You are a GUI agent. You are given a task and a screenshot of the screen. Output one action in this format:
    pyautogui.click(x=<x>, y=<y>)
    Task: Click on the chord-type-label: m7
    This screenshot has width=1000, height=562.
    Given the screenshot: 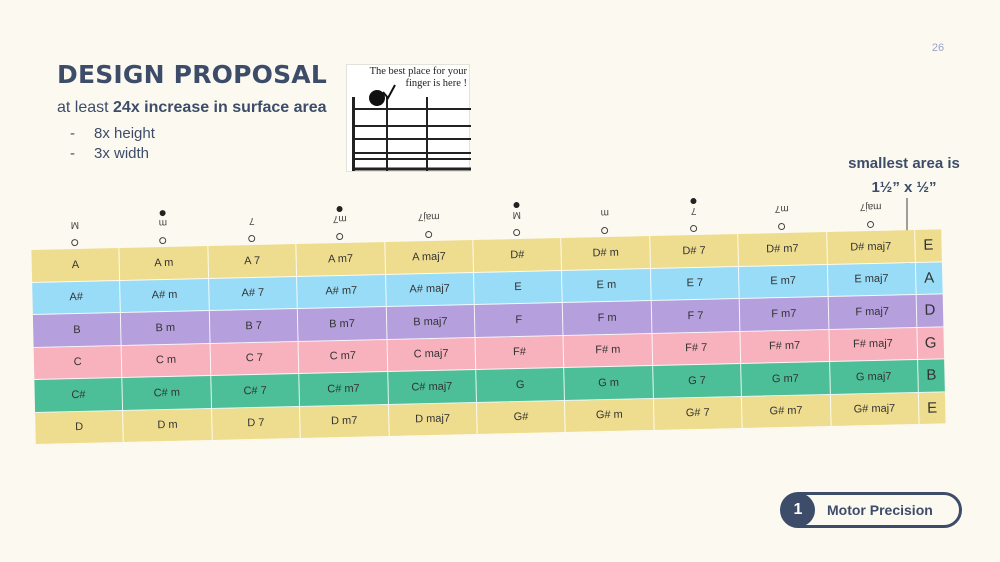 What is the action you would take?
    pyautogui.click(x=781, y=208)
    